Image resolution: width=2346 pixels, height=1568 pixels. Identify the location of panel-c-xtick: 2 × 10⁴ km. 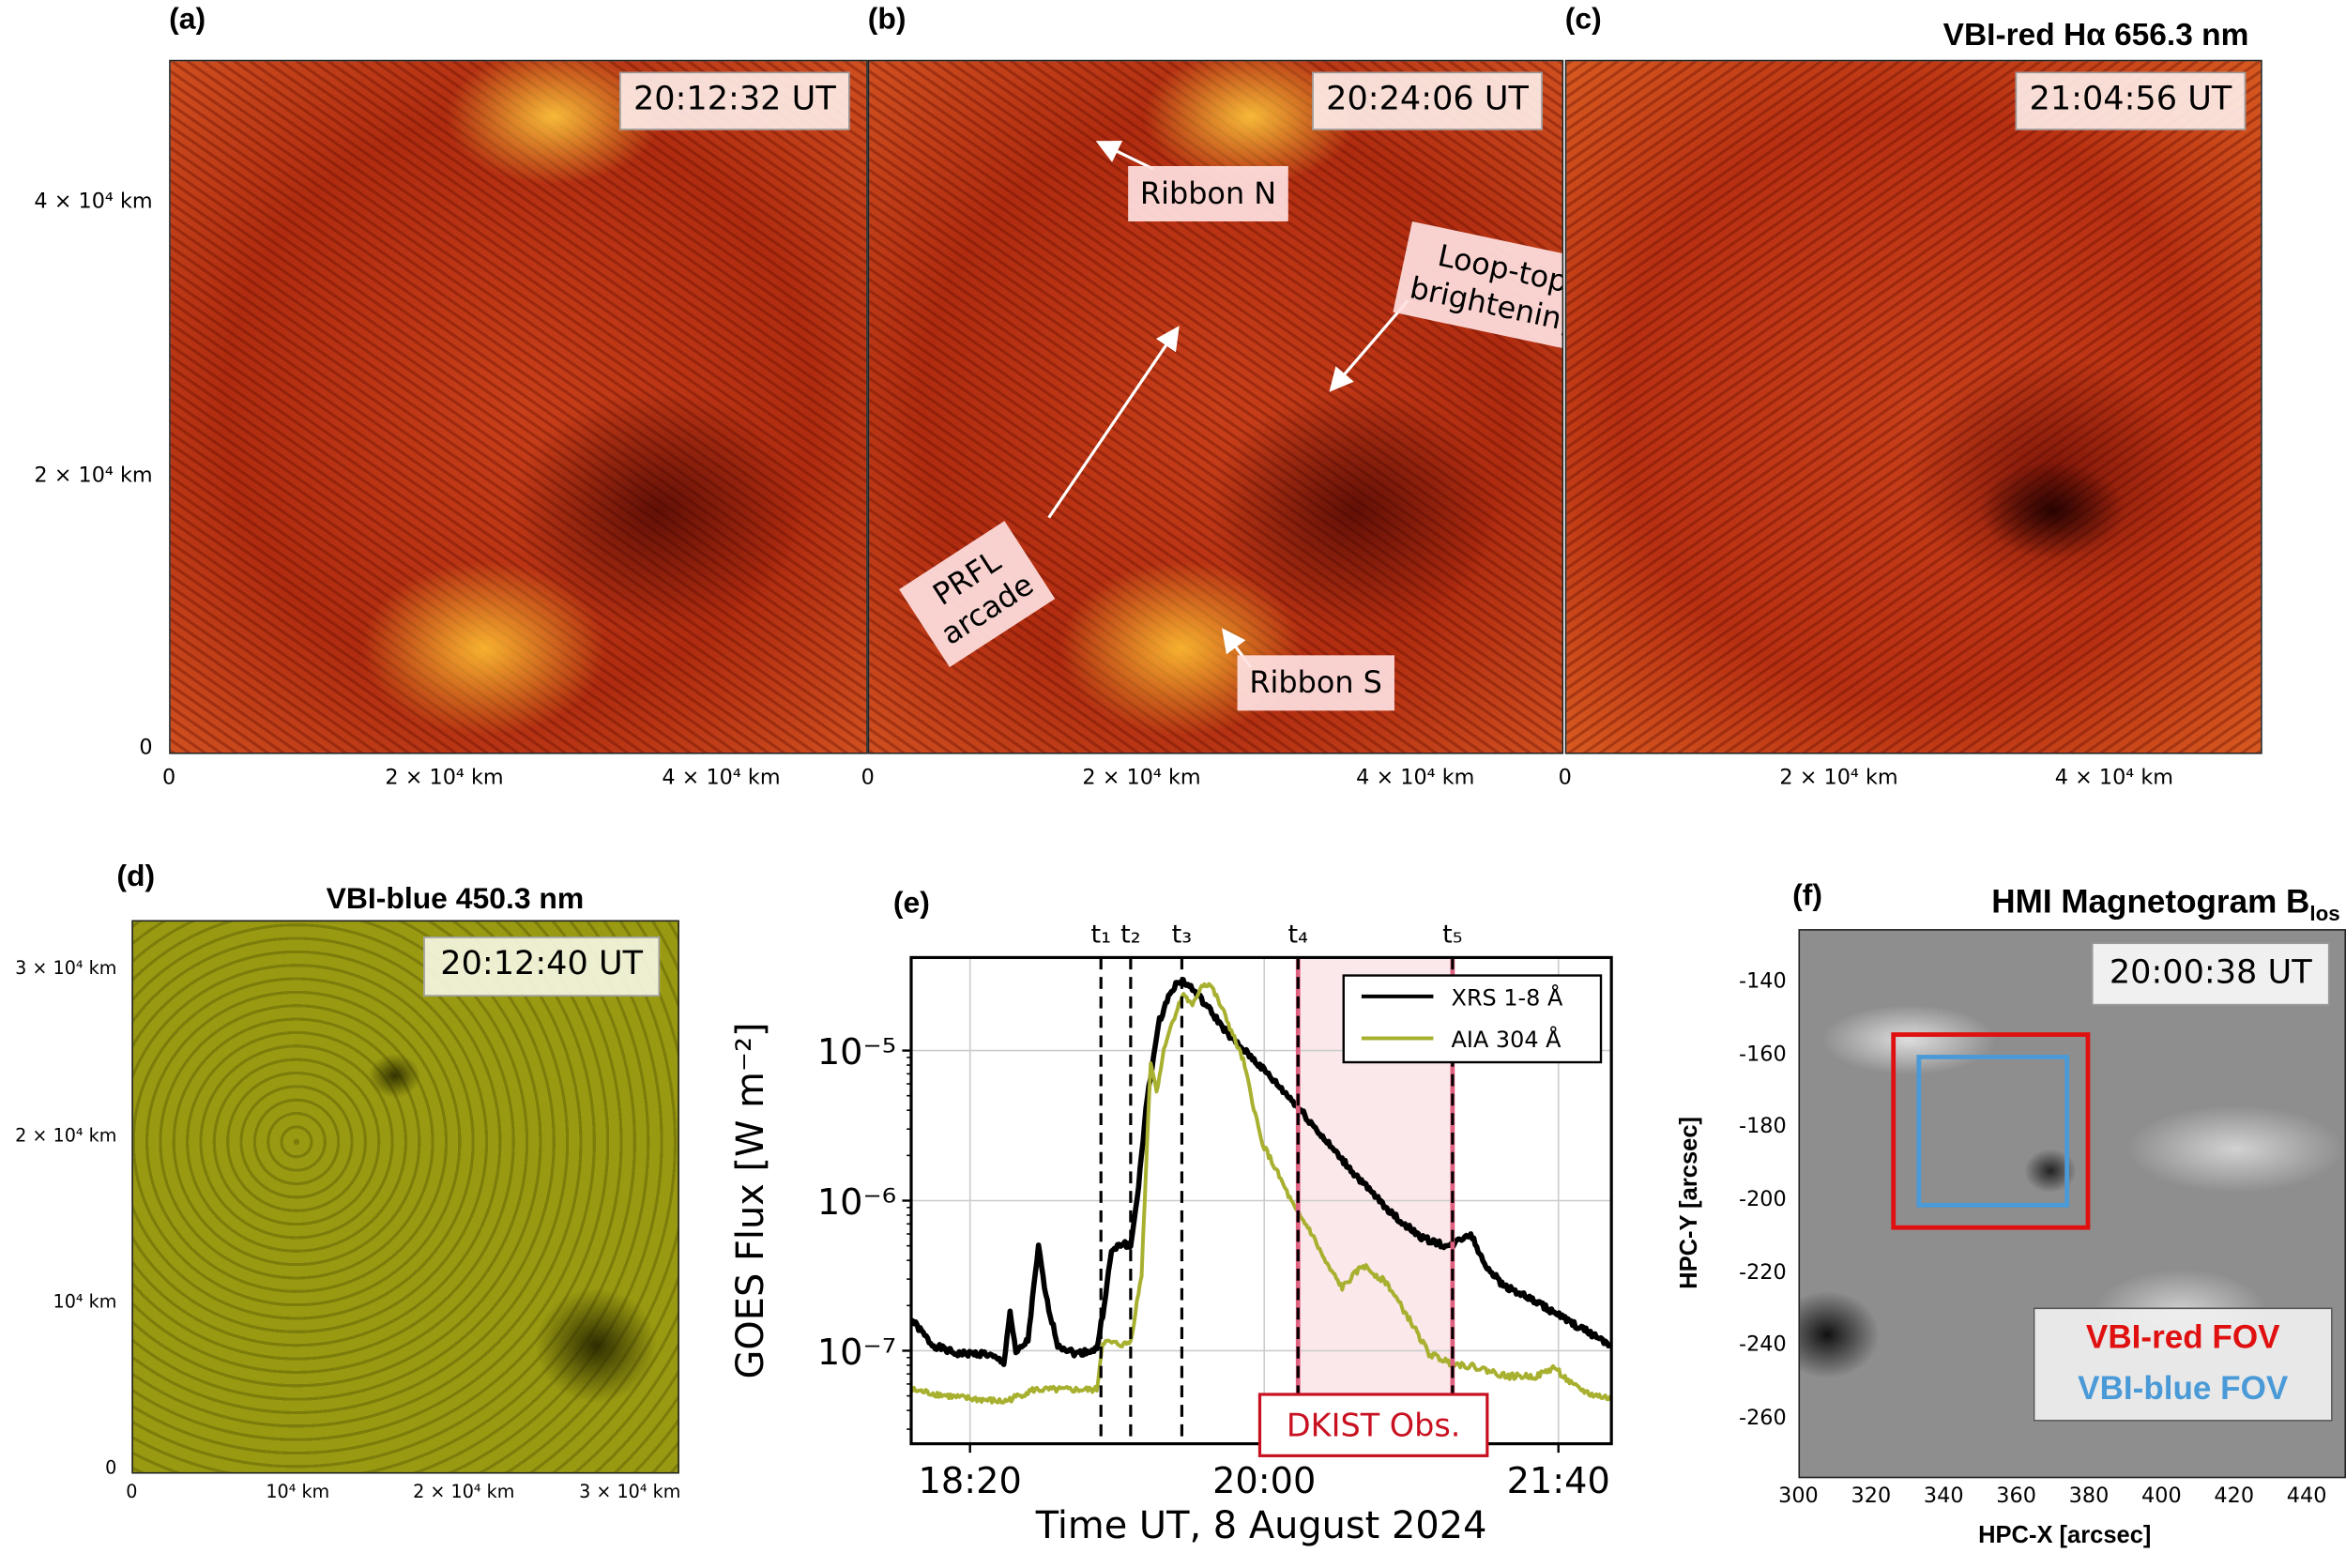
(1839, 778).